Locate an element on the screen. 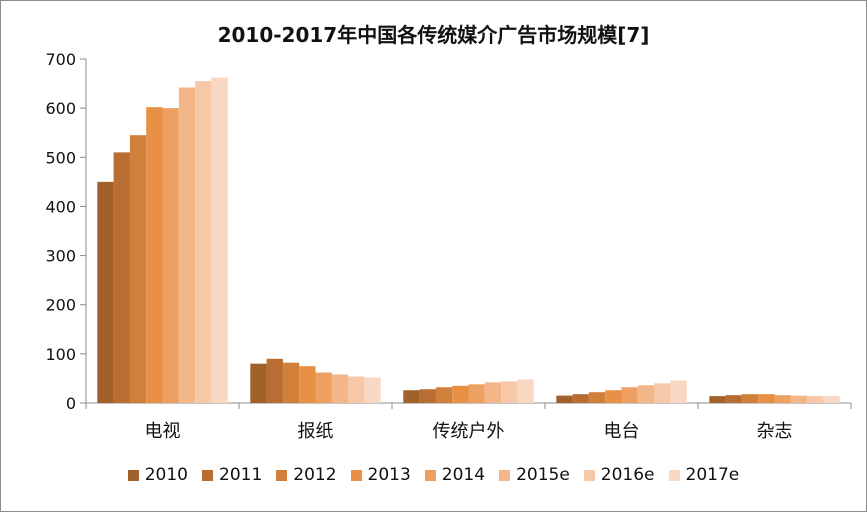  bar-电视-2013 is located at coordinates (154, 255).